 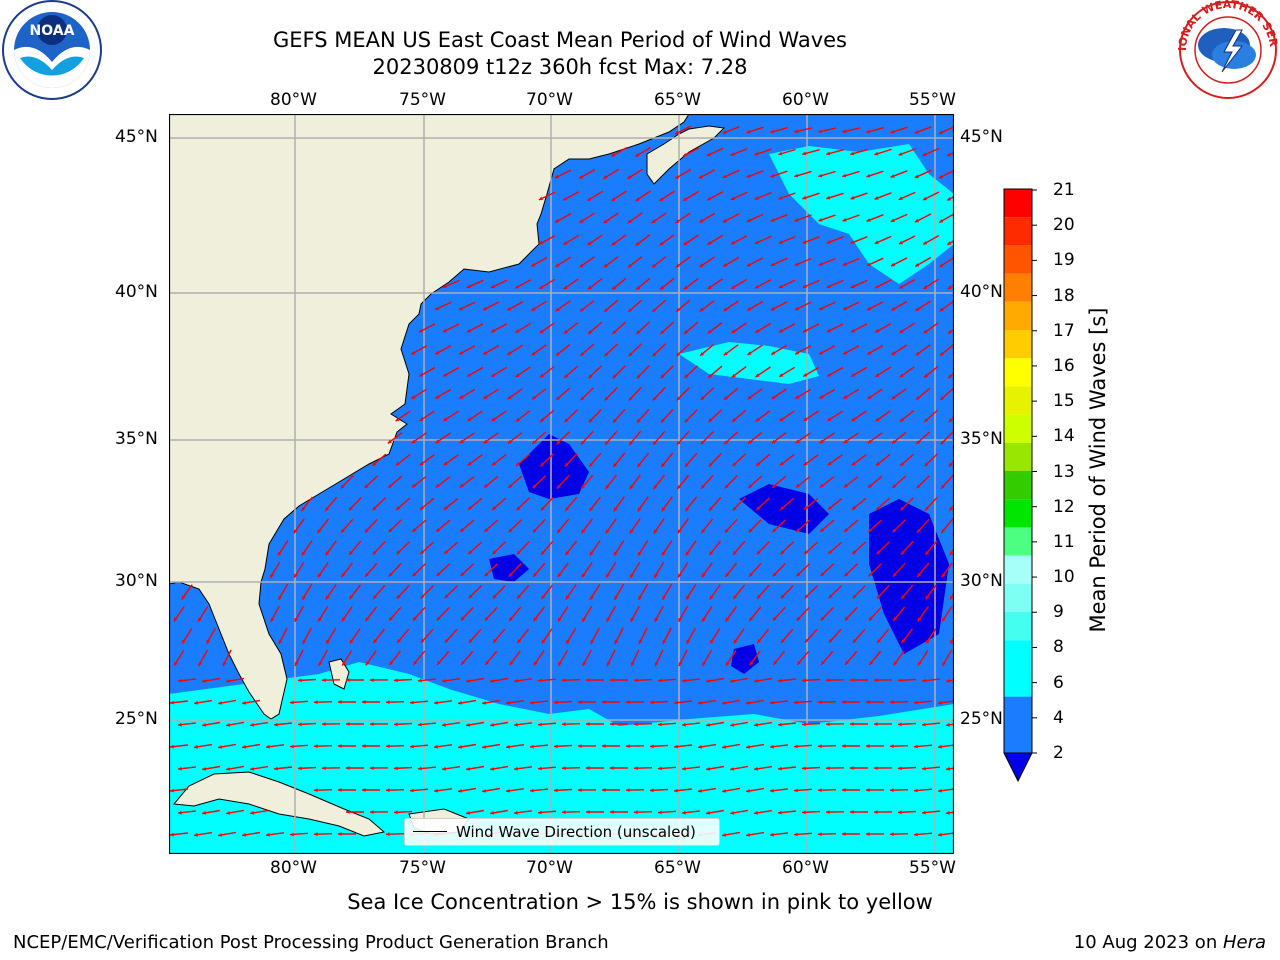 I want to click on colorbar-bin, so click(x=1018, y=485).